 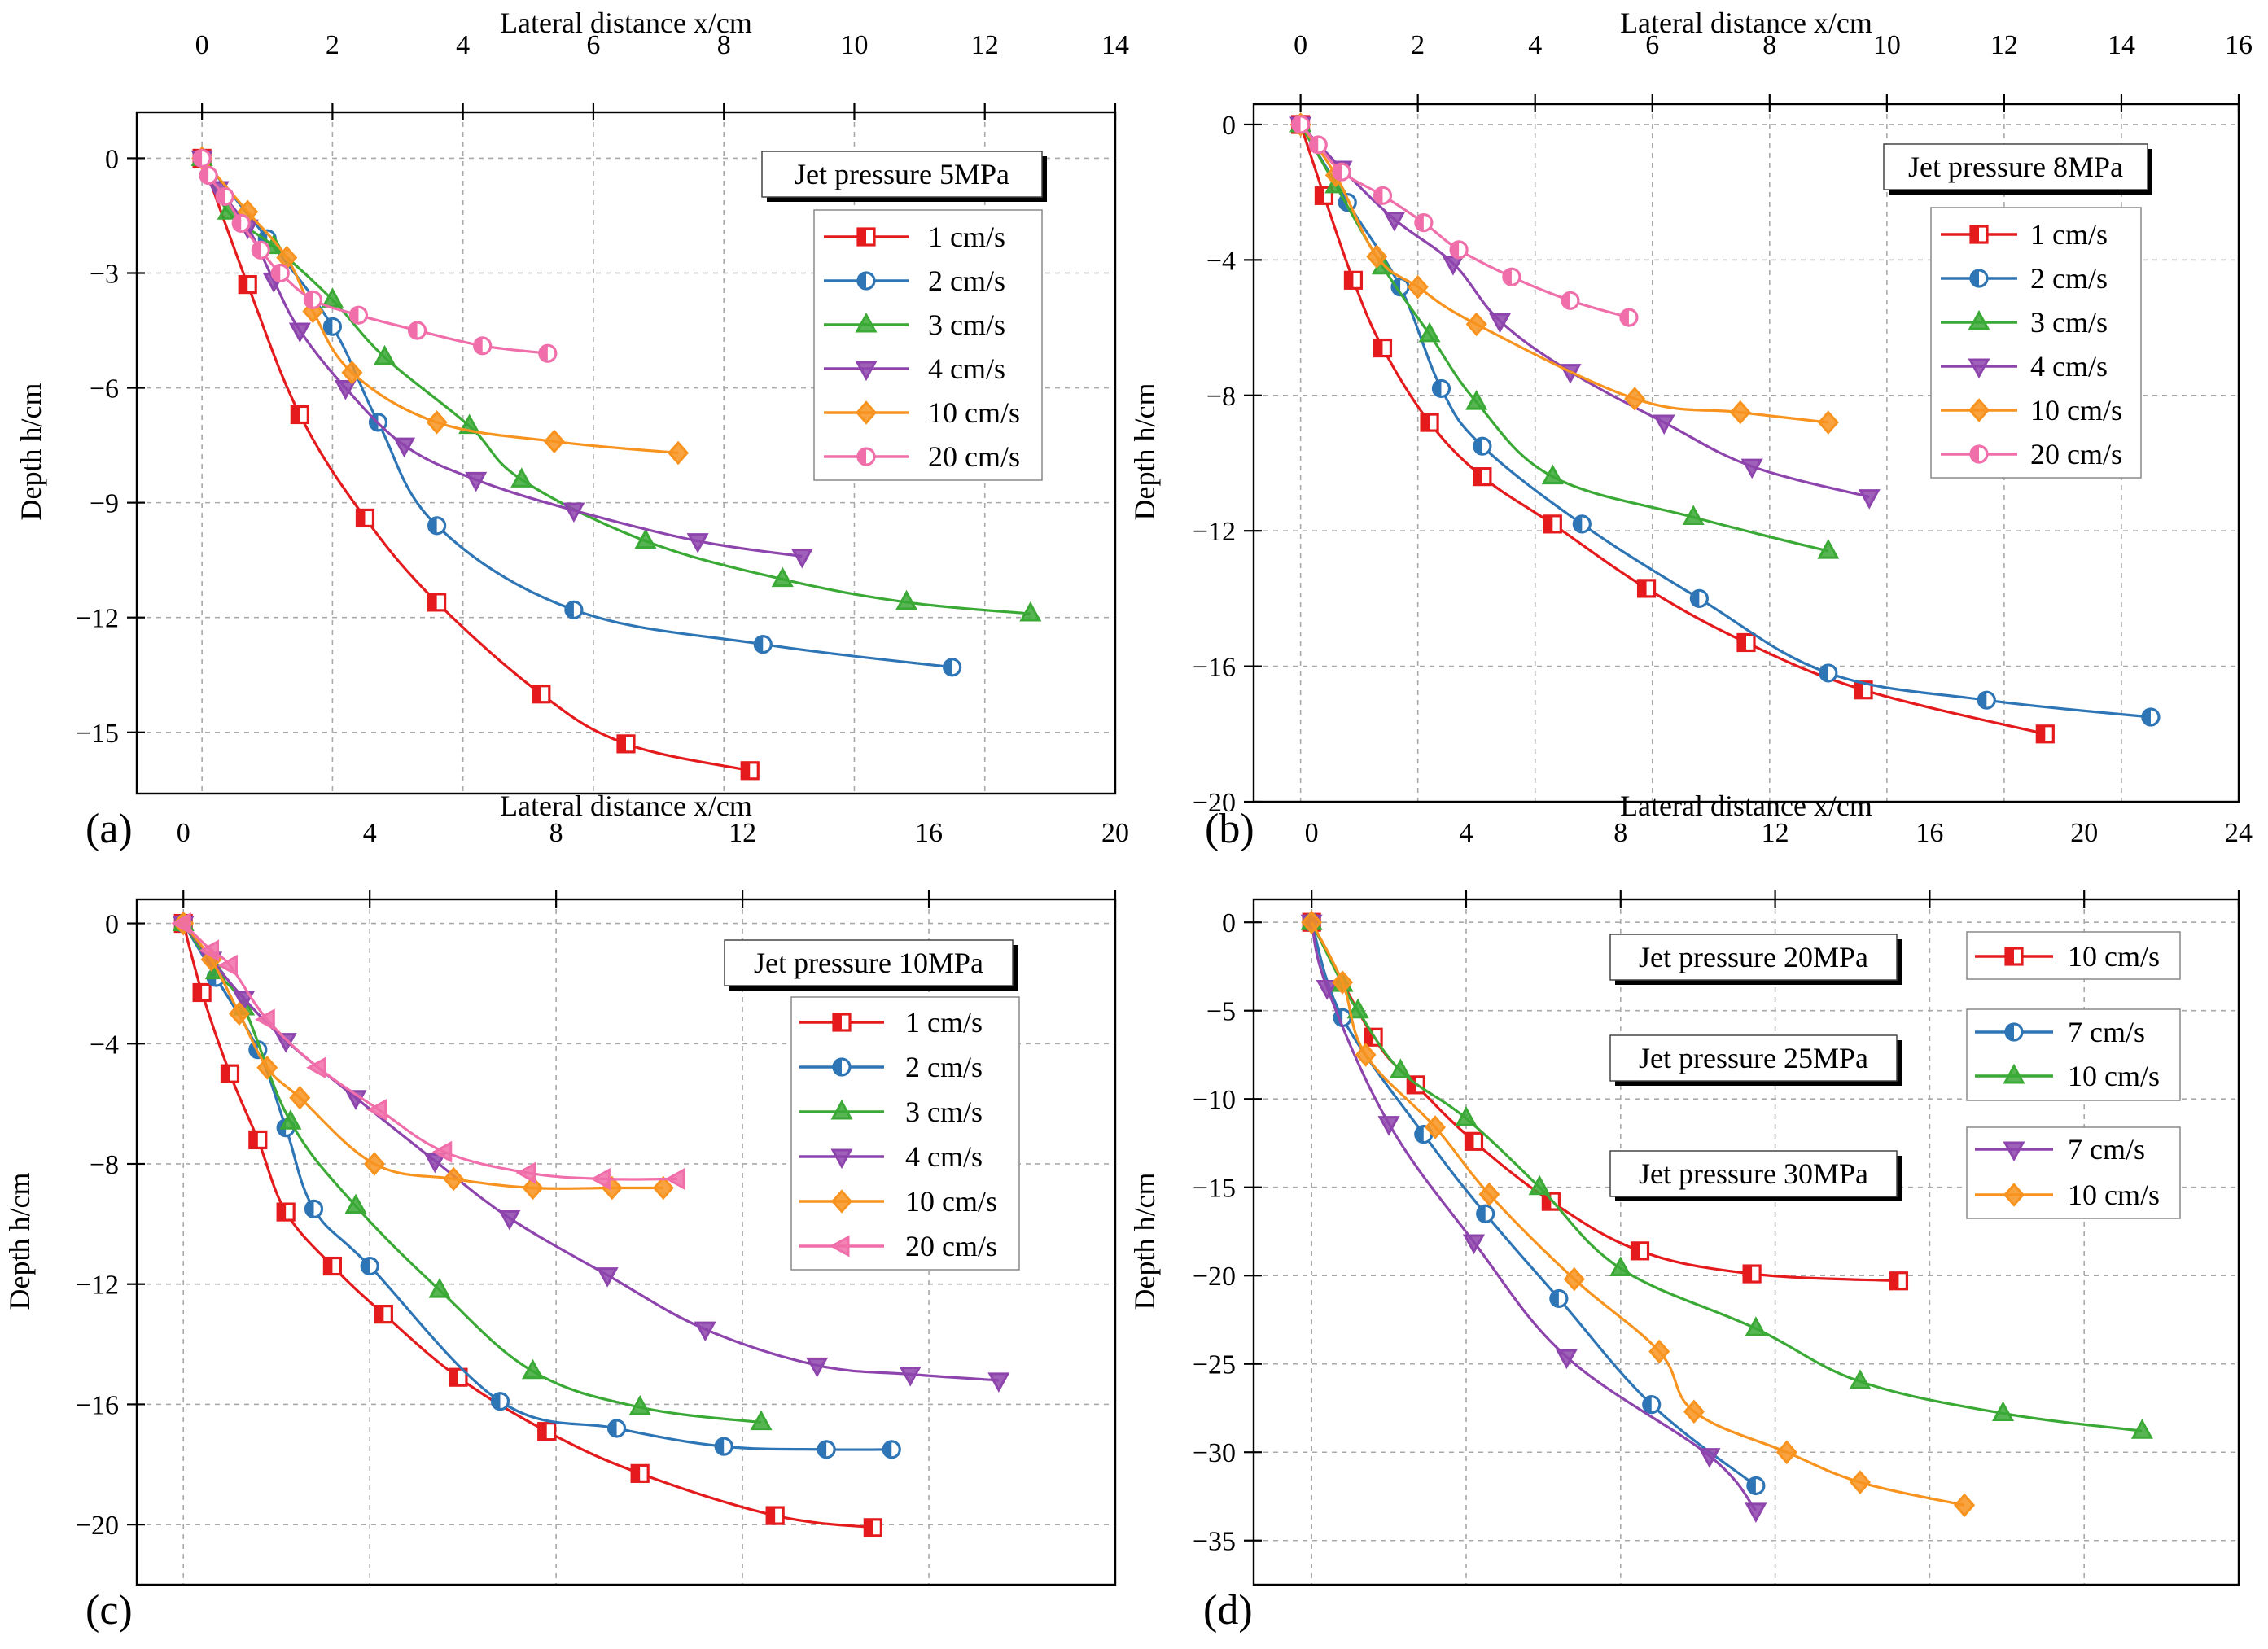 I want to click on y-tick-label: −8, so click(x=1221, y=397).